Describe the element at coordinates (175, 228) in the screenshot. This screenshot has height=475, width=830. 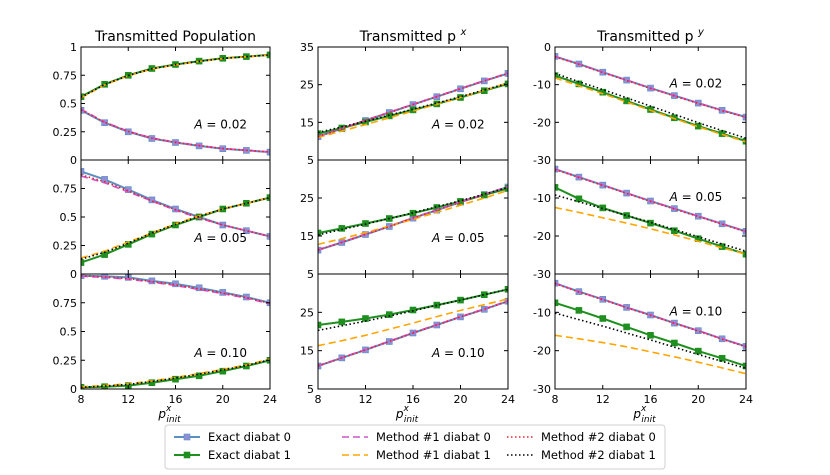
I see `series-m2d1-r1-c0` at that location.